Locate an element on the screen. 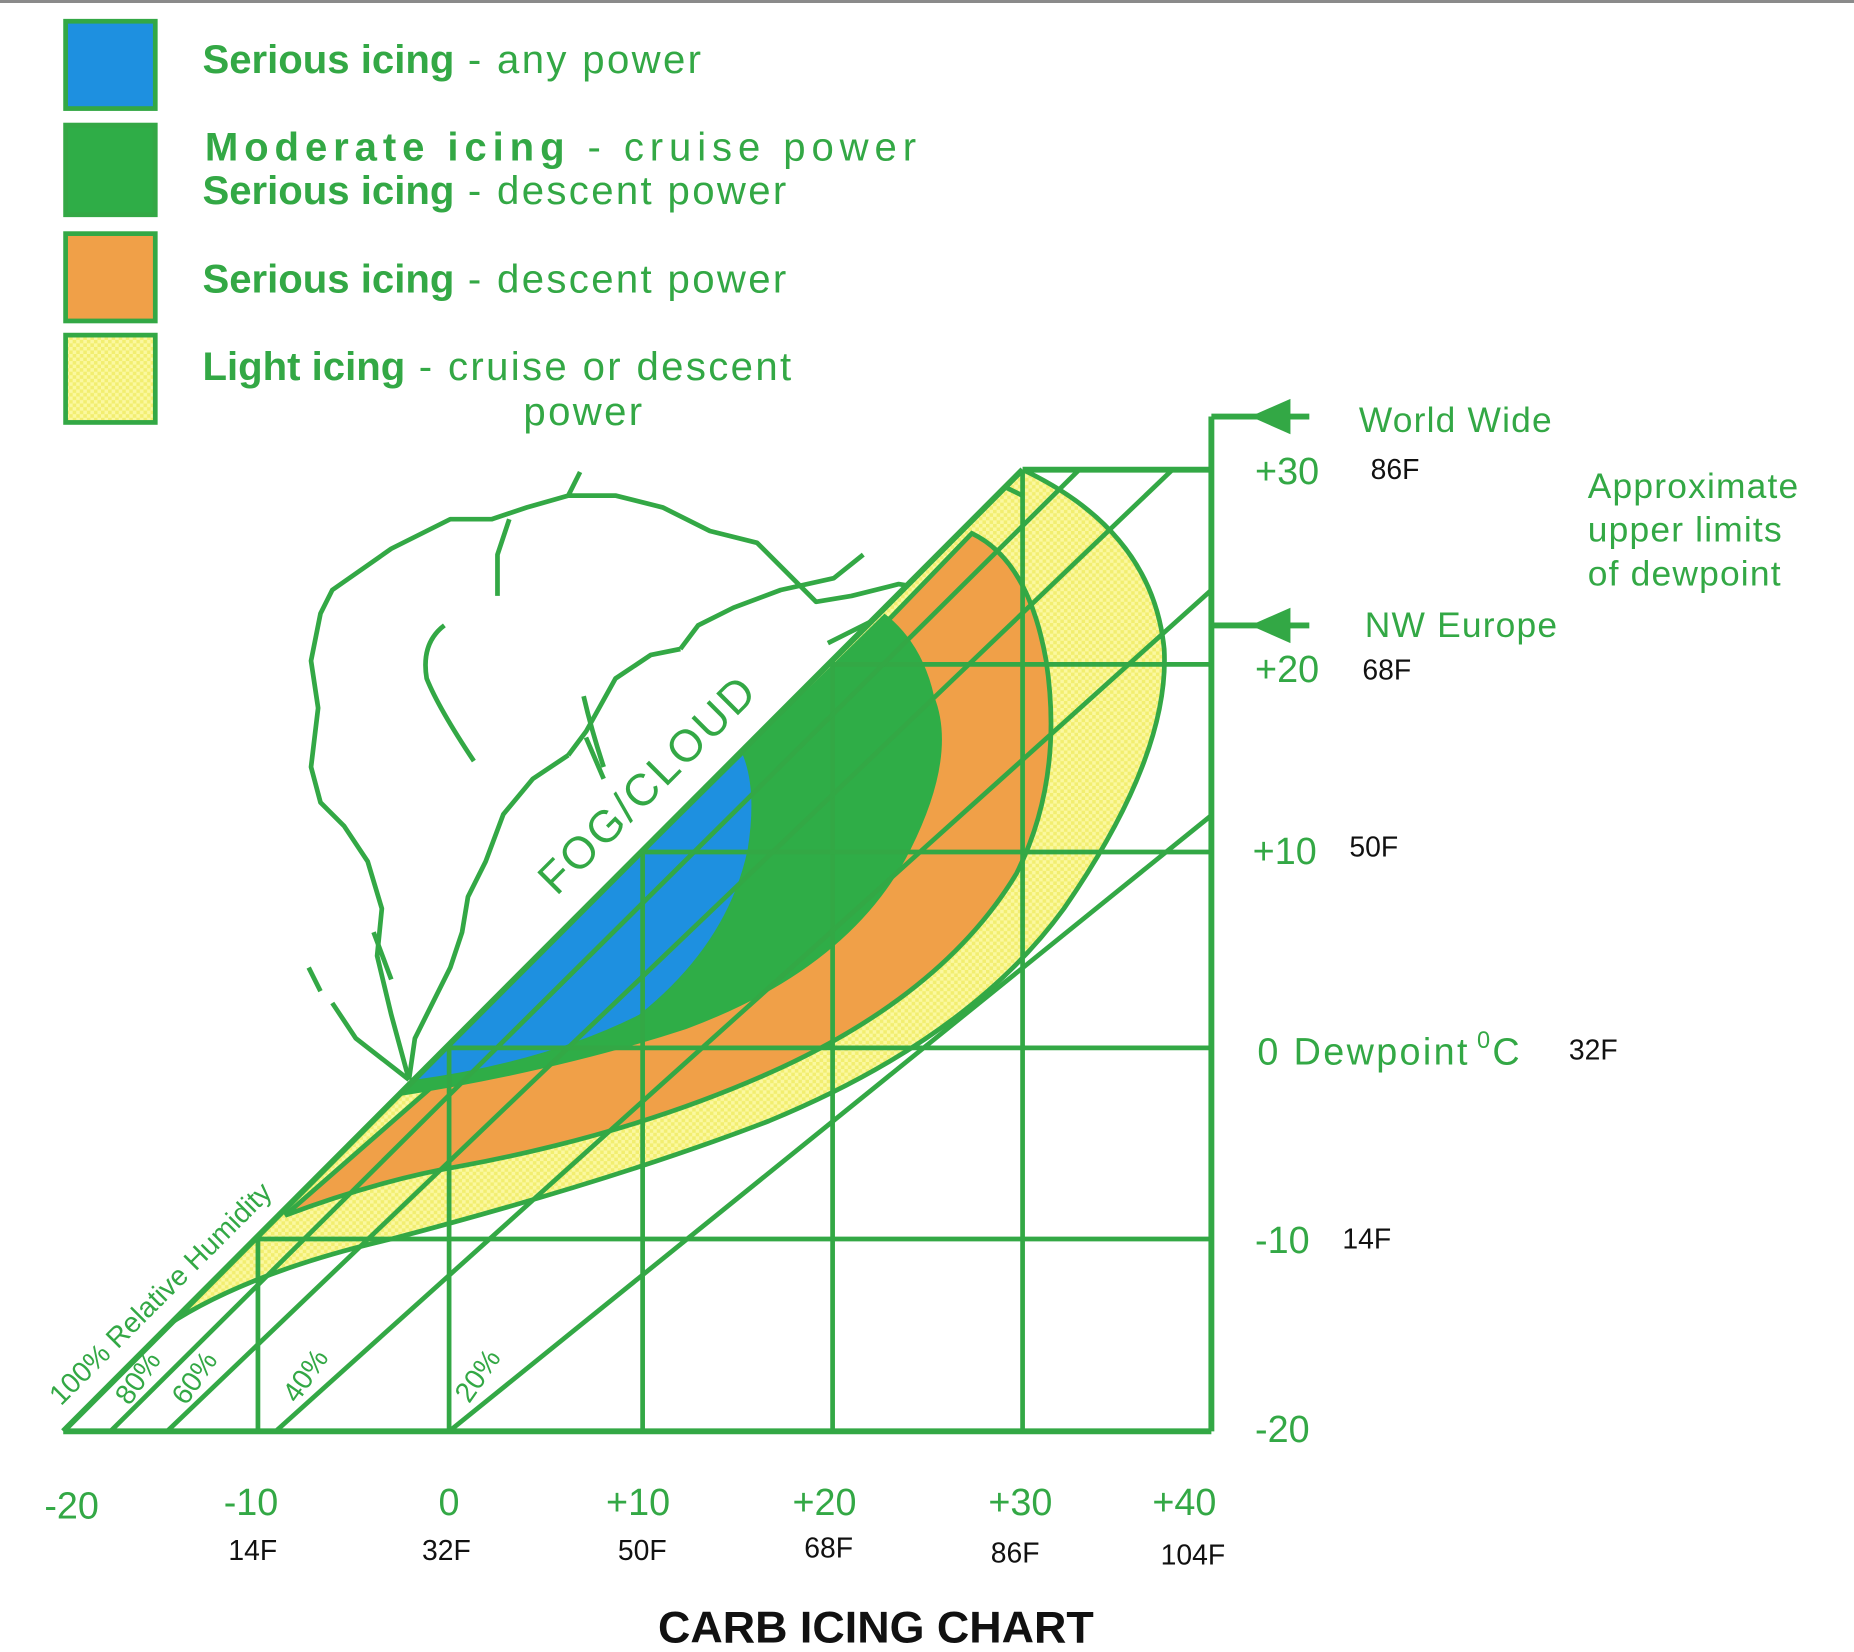 This screenshot has width=1854, height=1652. y-tick-f: 50F is located at coordinates (1373, 848).